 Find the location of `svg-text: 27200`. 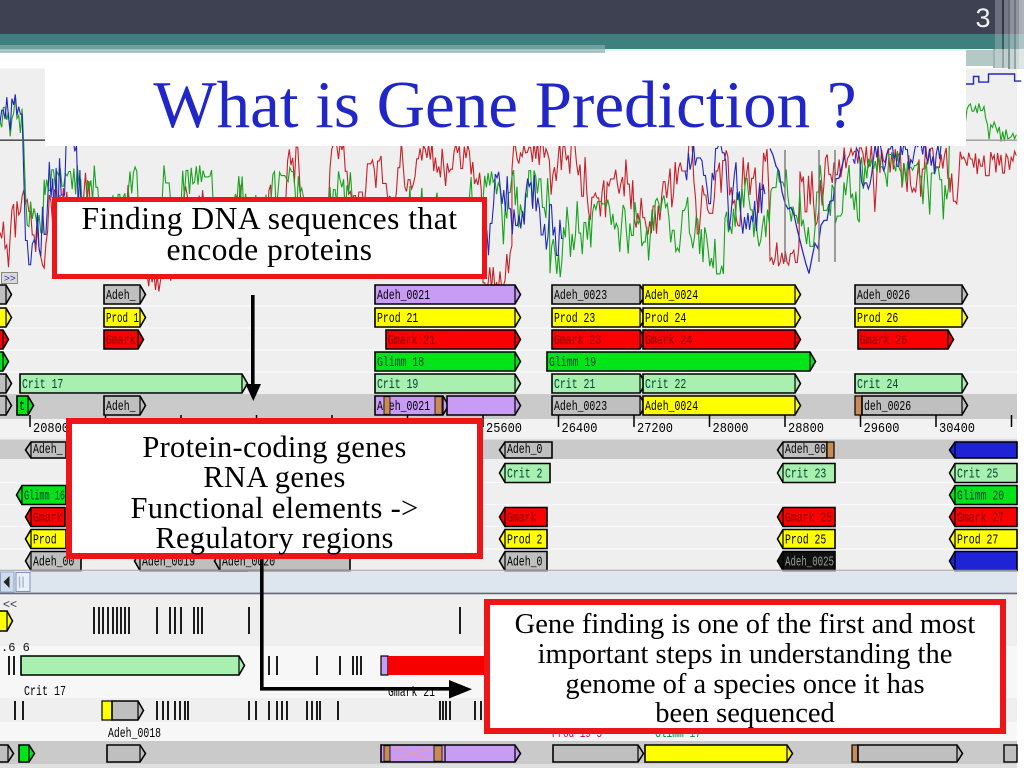

svg-text: 27200 is located at coordinates (655, 429).